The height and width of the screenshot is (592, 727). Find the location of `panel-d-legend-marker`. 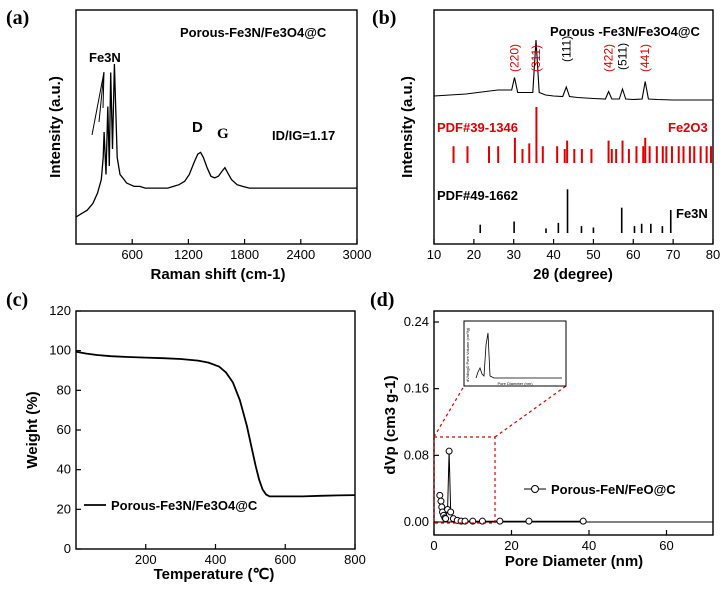

panel-d-legend-marker is located at coordinates (535, 489).